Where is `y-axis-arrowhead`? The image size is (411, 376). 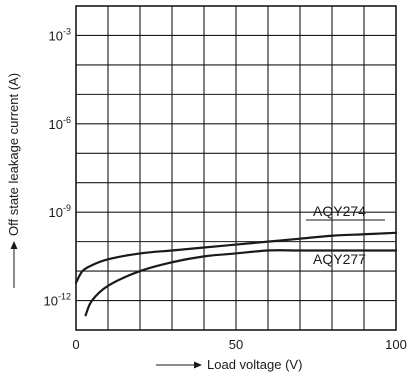
y-axis-arrowhead is located at coordinates (14, 245).